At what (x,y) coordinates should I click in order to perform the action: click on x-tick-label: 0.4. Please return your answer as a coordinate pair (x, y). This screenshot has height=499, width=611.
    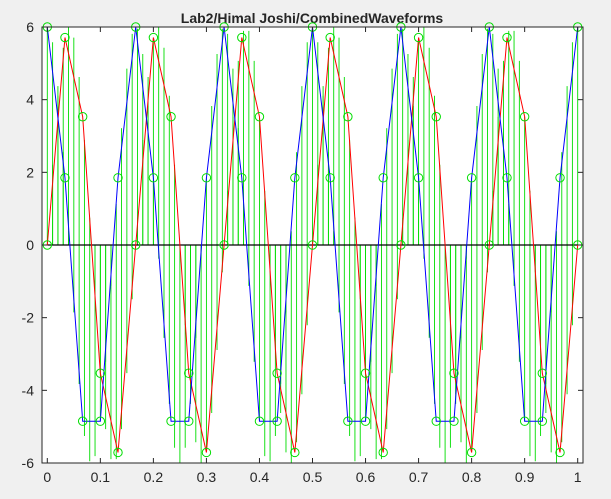
    Looking at the image, I should click on (260, 477).